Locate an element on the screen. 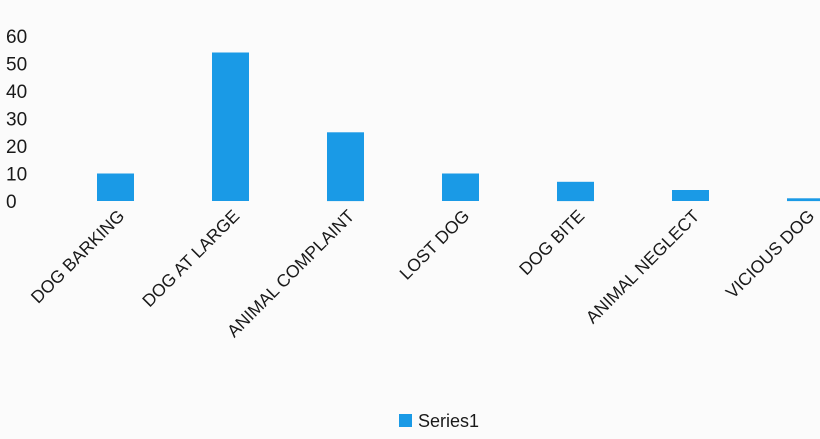 The height and width of the screenshot is (439, 820). x-category-label: DOG BARKING is located at coordinates (77, 256).